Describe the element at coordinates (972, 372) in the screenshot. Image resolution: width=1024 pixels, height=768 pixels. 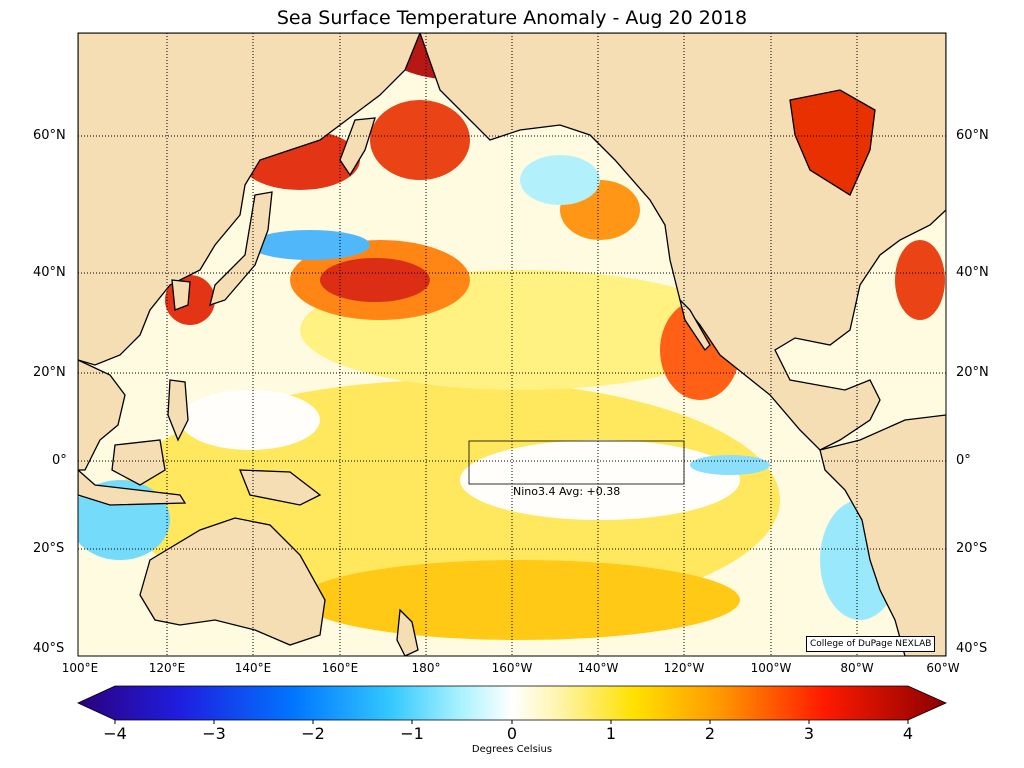
I see `lat-label-right: 20°N` at that location.